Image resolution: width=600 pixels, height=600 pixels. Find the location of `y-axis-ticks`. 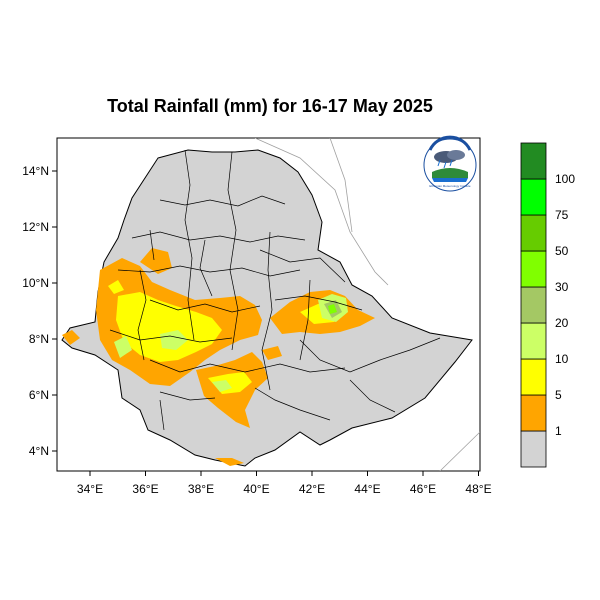

y-axis-ticks is located at coordinates (54, 311).